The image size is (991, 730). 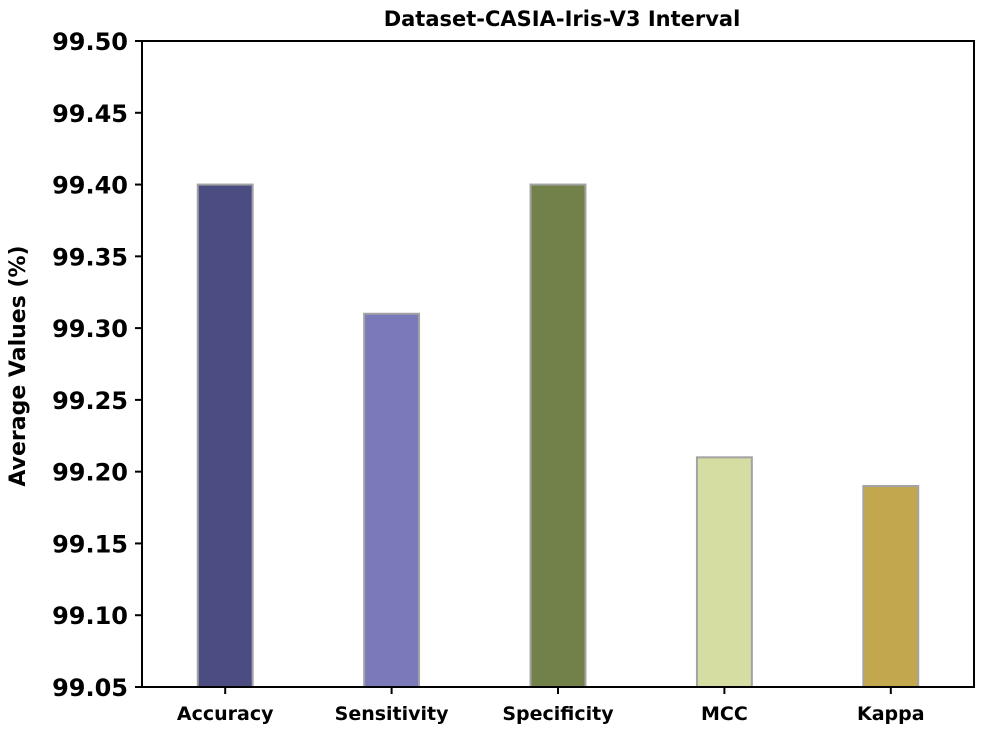 What do you see at coordinates (562, 19) in the screenshot?
I see `chart-title: Dataset-CASIA-Iris-V3 Interval` at bounding box center [562, 19].